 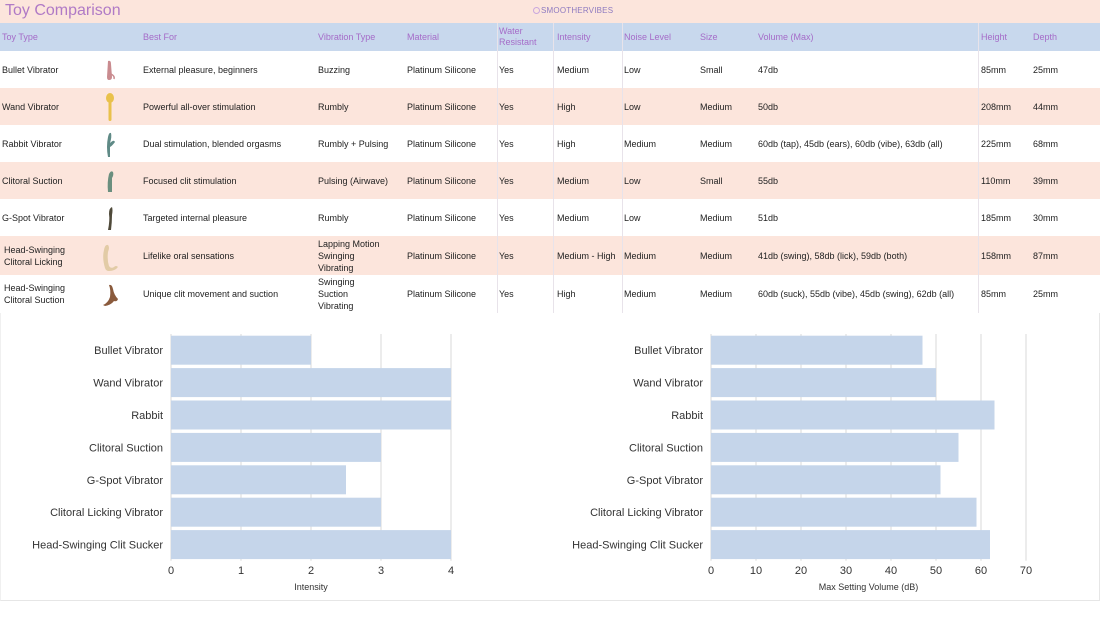 I want to click on category-label: Bullet Vibrator, so click(x=668, y=351).